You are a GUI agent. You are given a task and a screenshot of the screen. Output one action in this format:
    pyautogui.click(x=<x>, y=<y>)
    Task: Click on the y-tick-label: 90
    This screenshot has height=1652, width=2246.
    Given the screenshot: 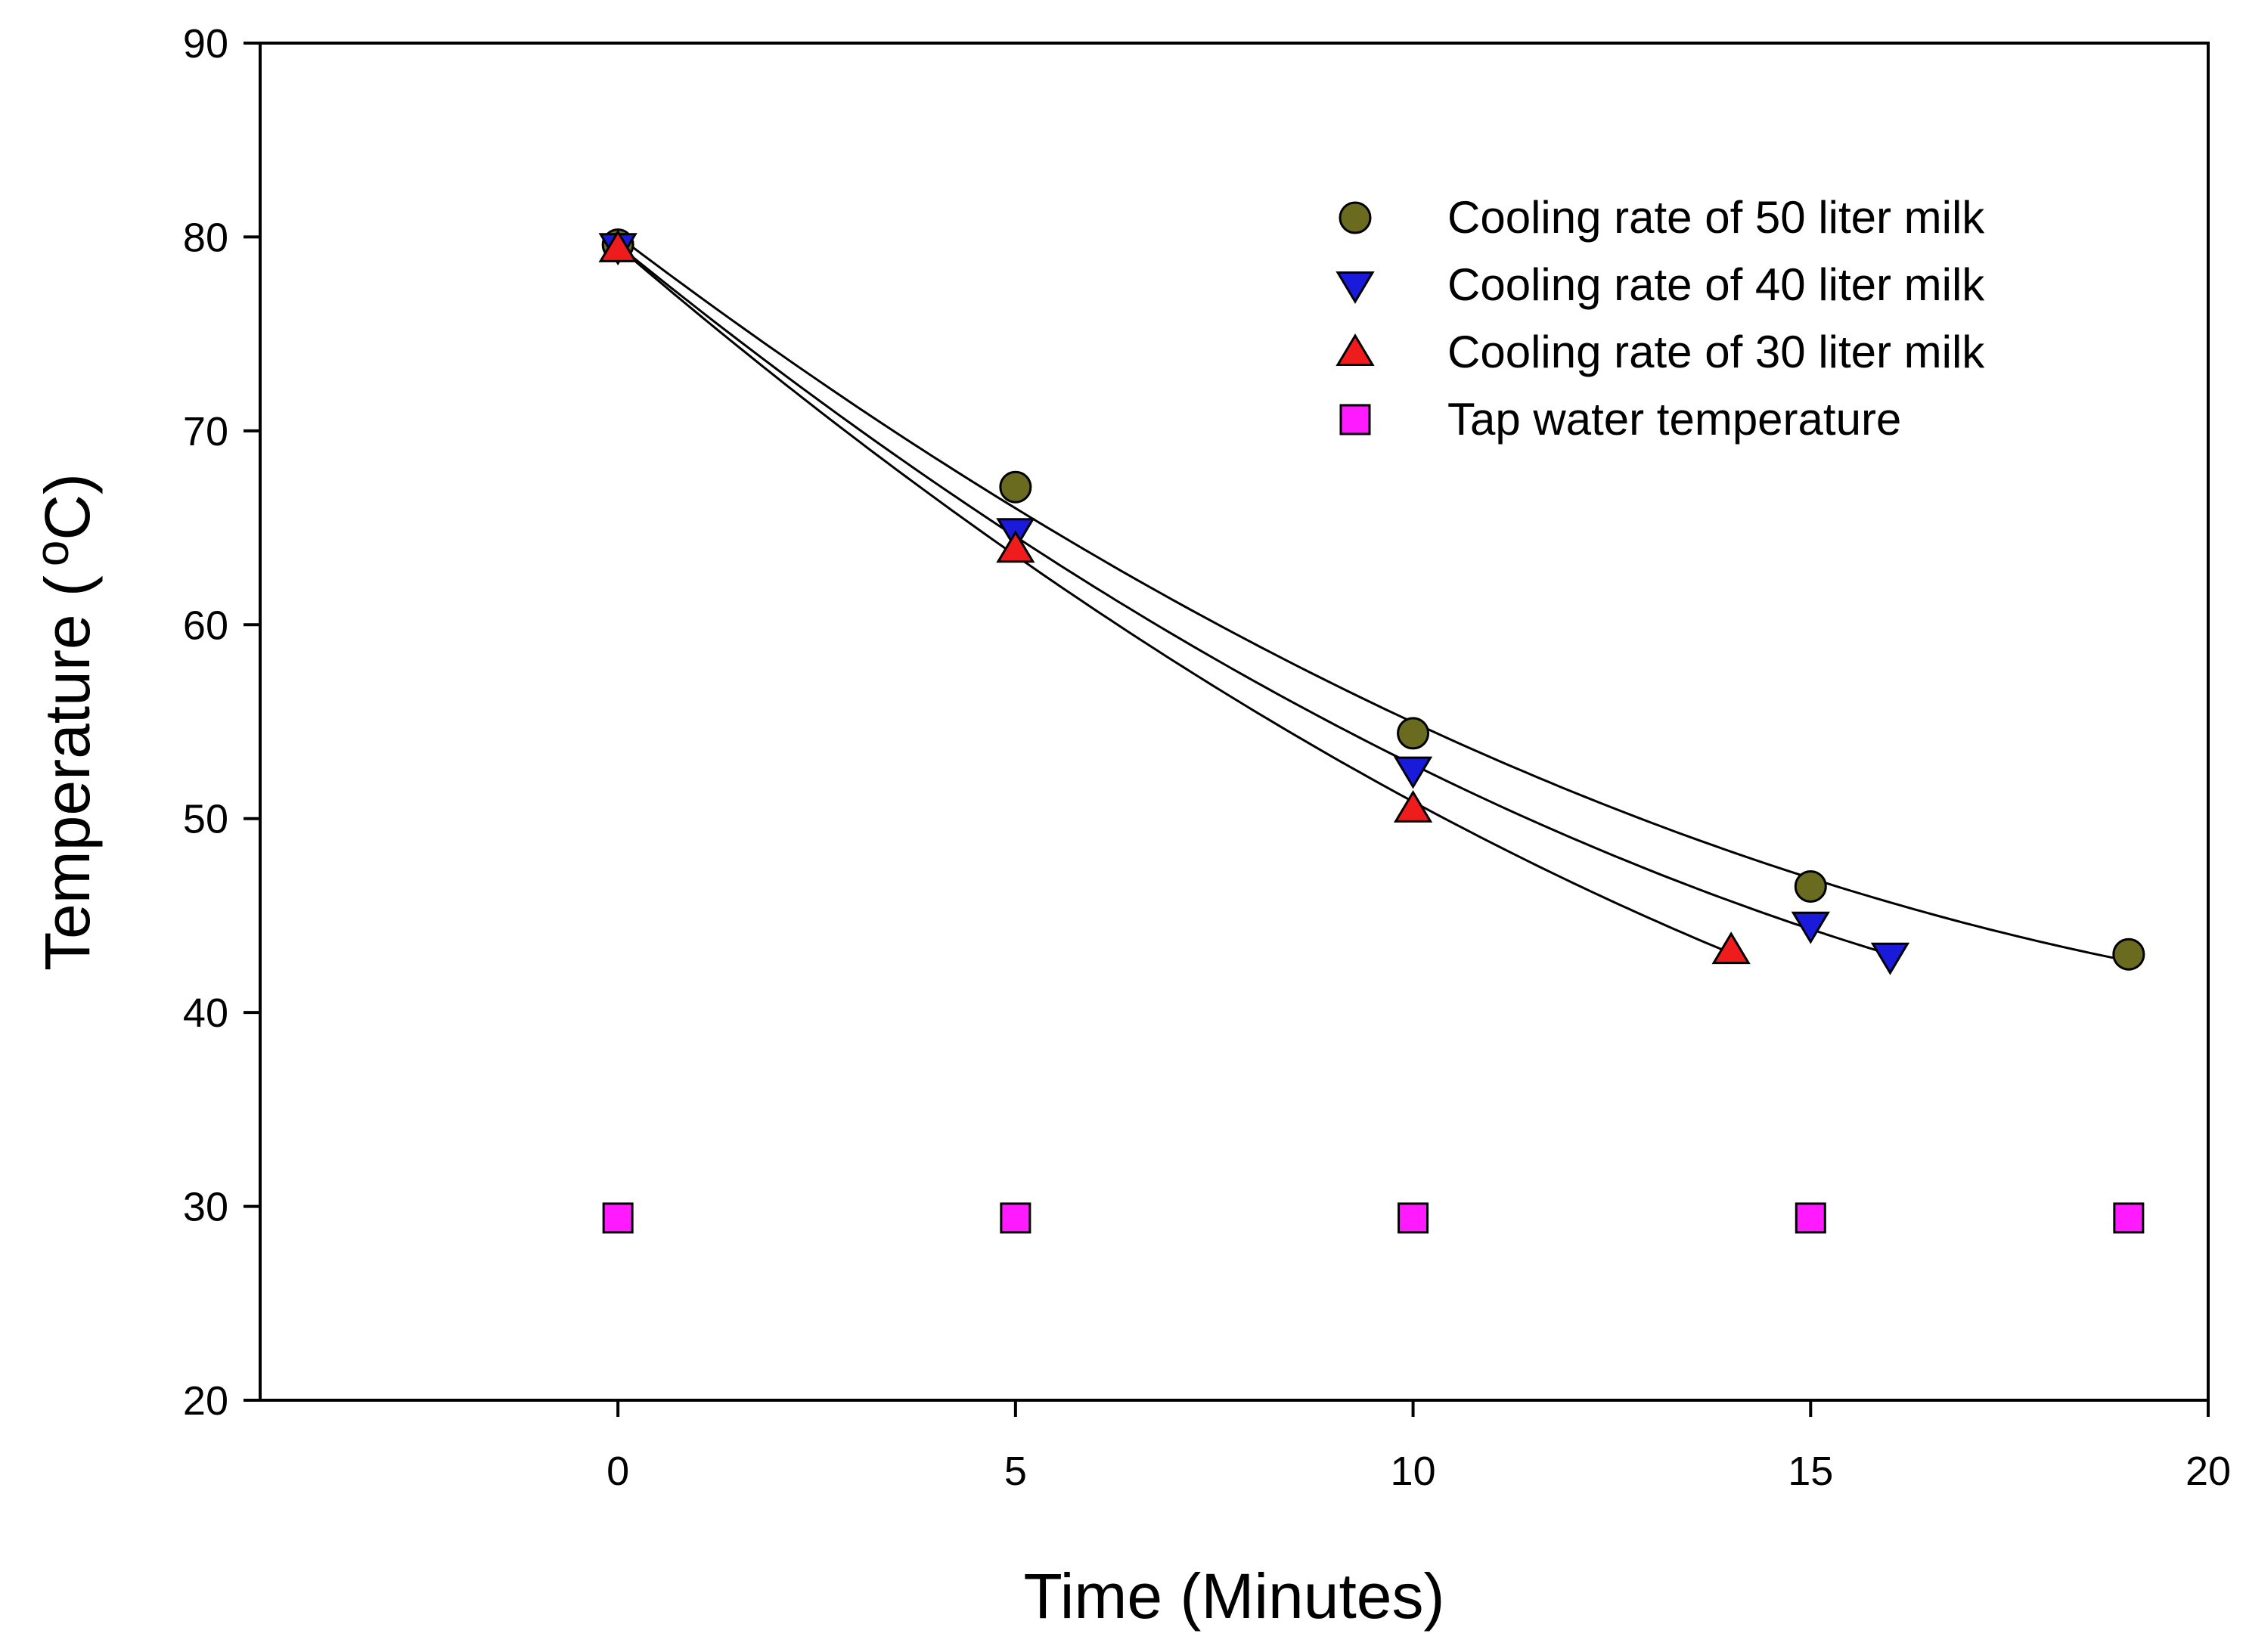 What is the action you would take?
    pyautogui.click(x=205, y=44)
    